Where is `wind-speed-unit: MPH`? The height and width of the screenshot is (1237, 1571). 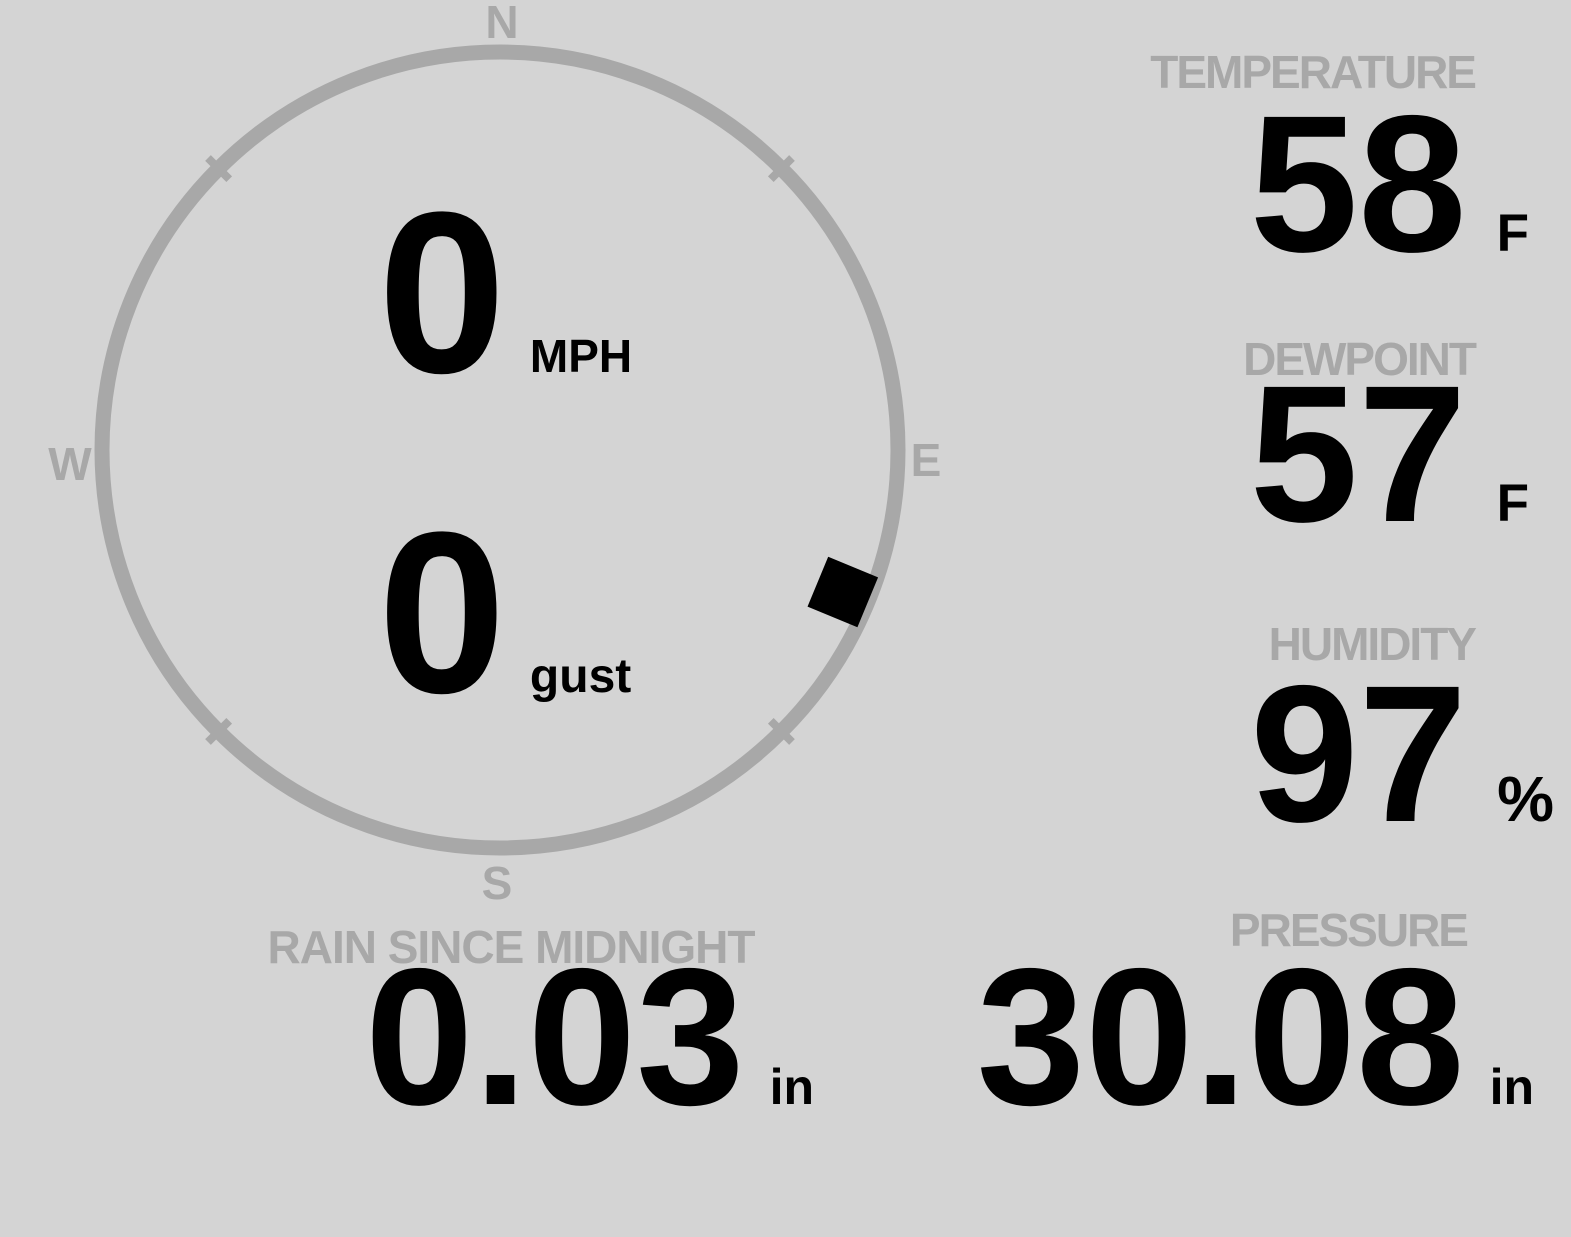
wind-speed-unit: MPH is located at coordinates (581, 356).